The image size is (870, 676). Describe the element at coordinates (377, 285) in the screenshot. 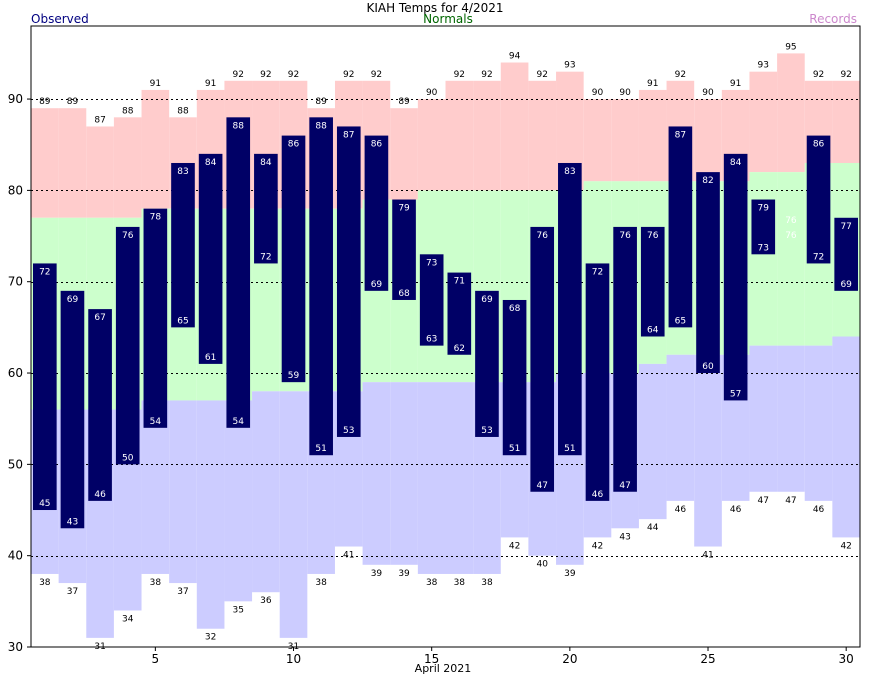

I see `observed-low-label: 69` at that location.